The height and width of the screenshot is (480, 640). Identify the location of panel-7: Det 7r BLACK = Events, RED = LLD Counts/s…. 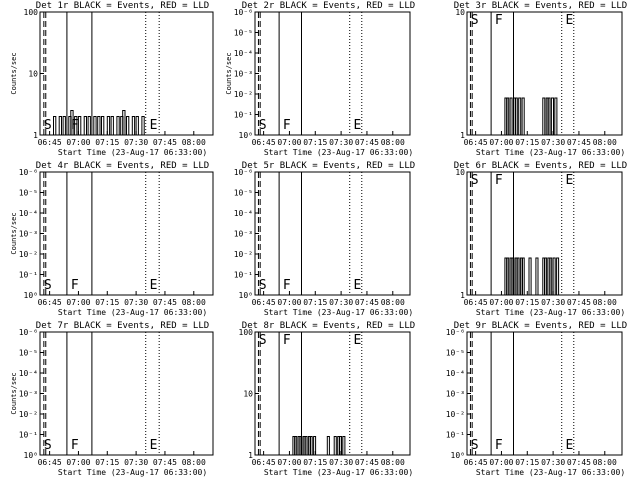
(112, 399).